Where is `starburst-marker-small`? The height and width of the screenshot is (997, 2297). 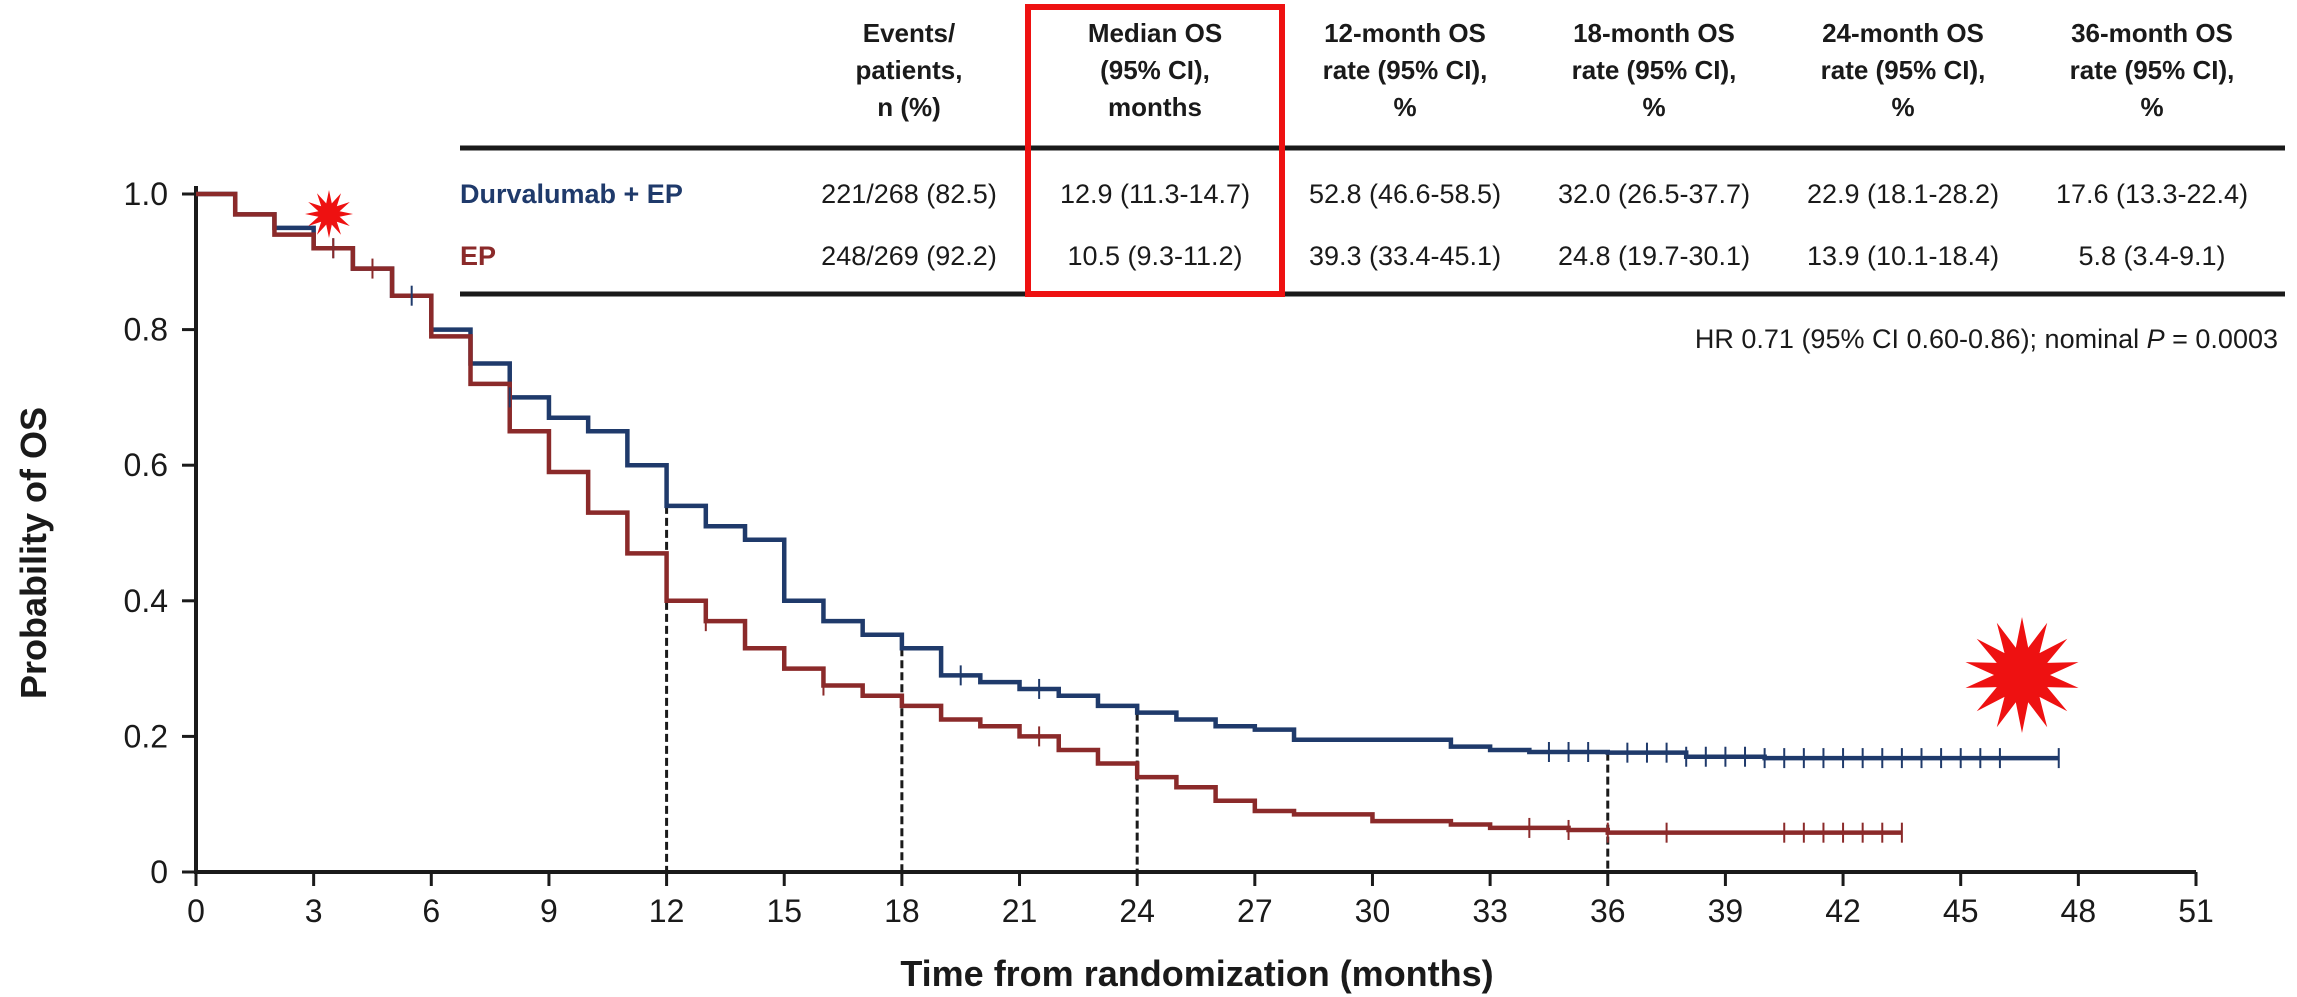
starburst-marker-small is located at coordinates (329, 214).